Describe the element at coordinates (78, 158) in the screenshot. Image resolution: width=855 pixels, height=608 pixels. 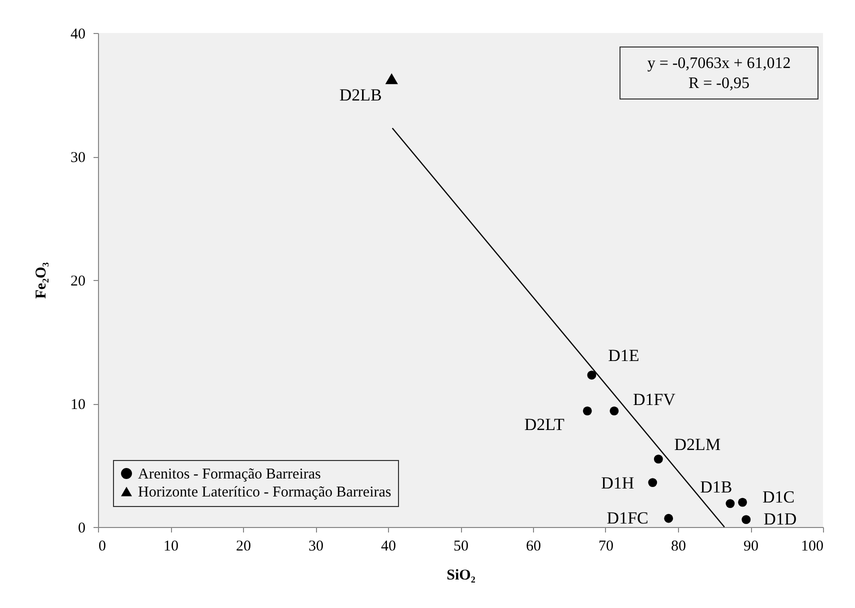
I see `y-tick-label: 30` at that location.